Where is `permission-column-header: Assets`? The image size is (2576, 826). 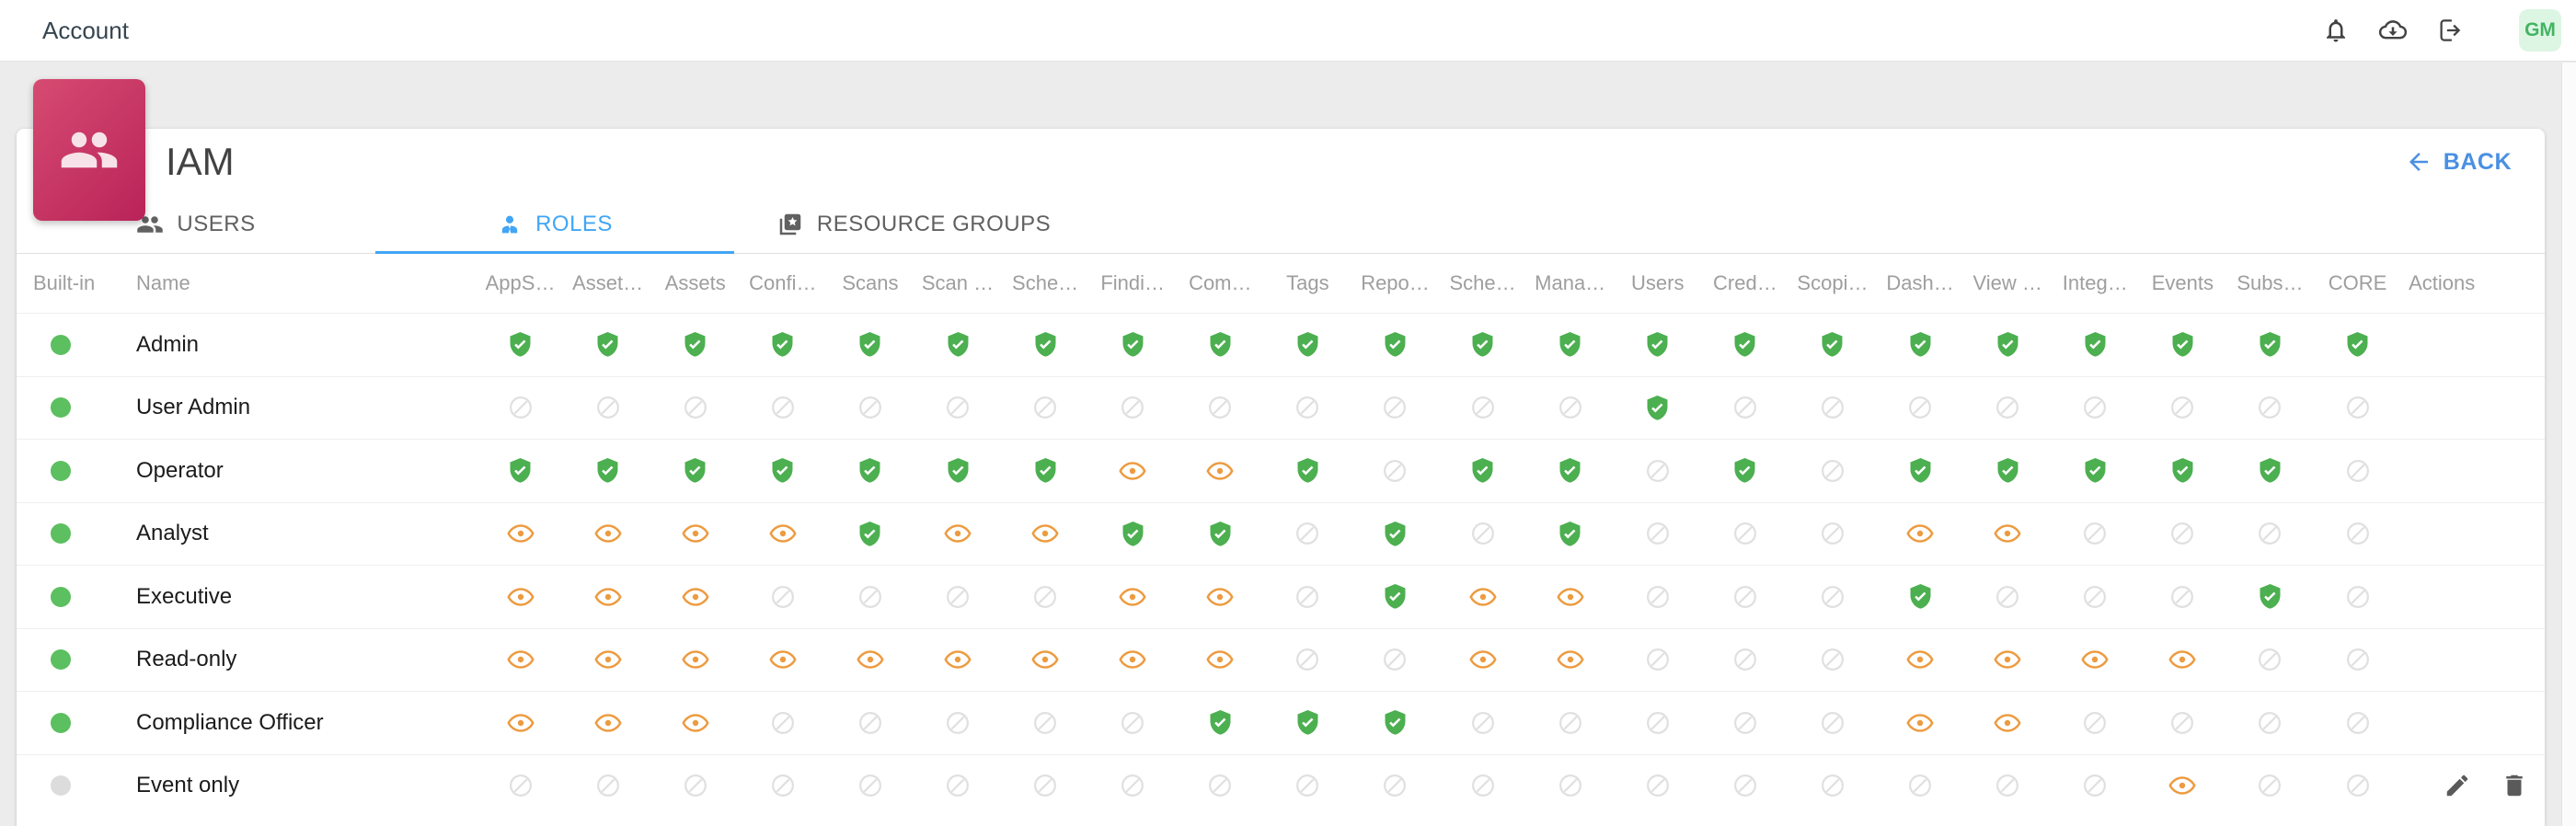
permission-column-header: Assets is located at coordinates (695, 282).